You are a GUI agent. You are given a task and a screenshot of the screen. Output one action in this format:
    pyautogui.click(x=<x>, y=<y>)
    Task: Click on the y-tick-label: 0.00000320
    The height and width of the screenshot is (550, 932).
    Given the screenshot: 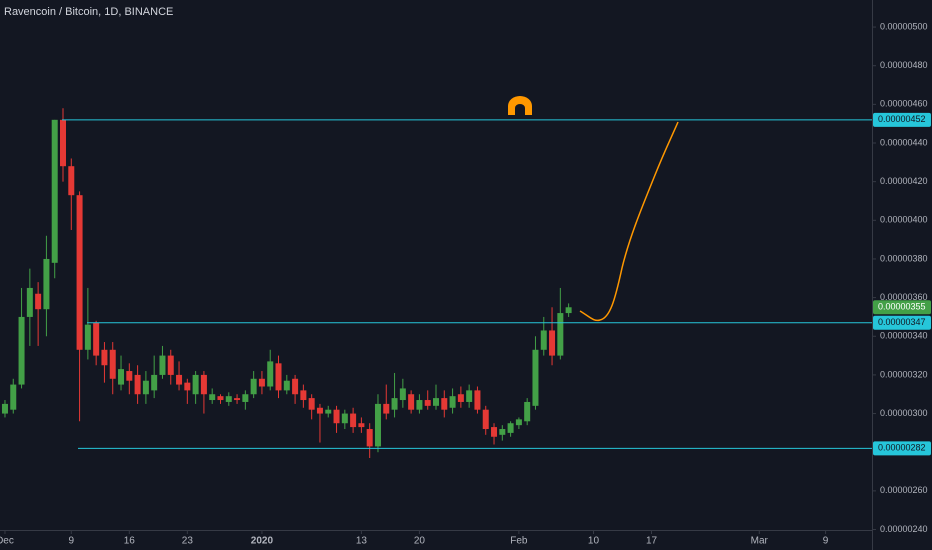 What is the action you would take?
    pyautogui.click(x=904, y=374)
    